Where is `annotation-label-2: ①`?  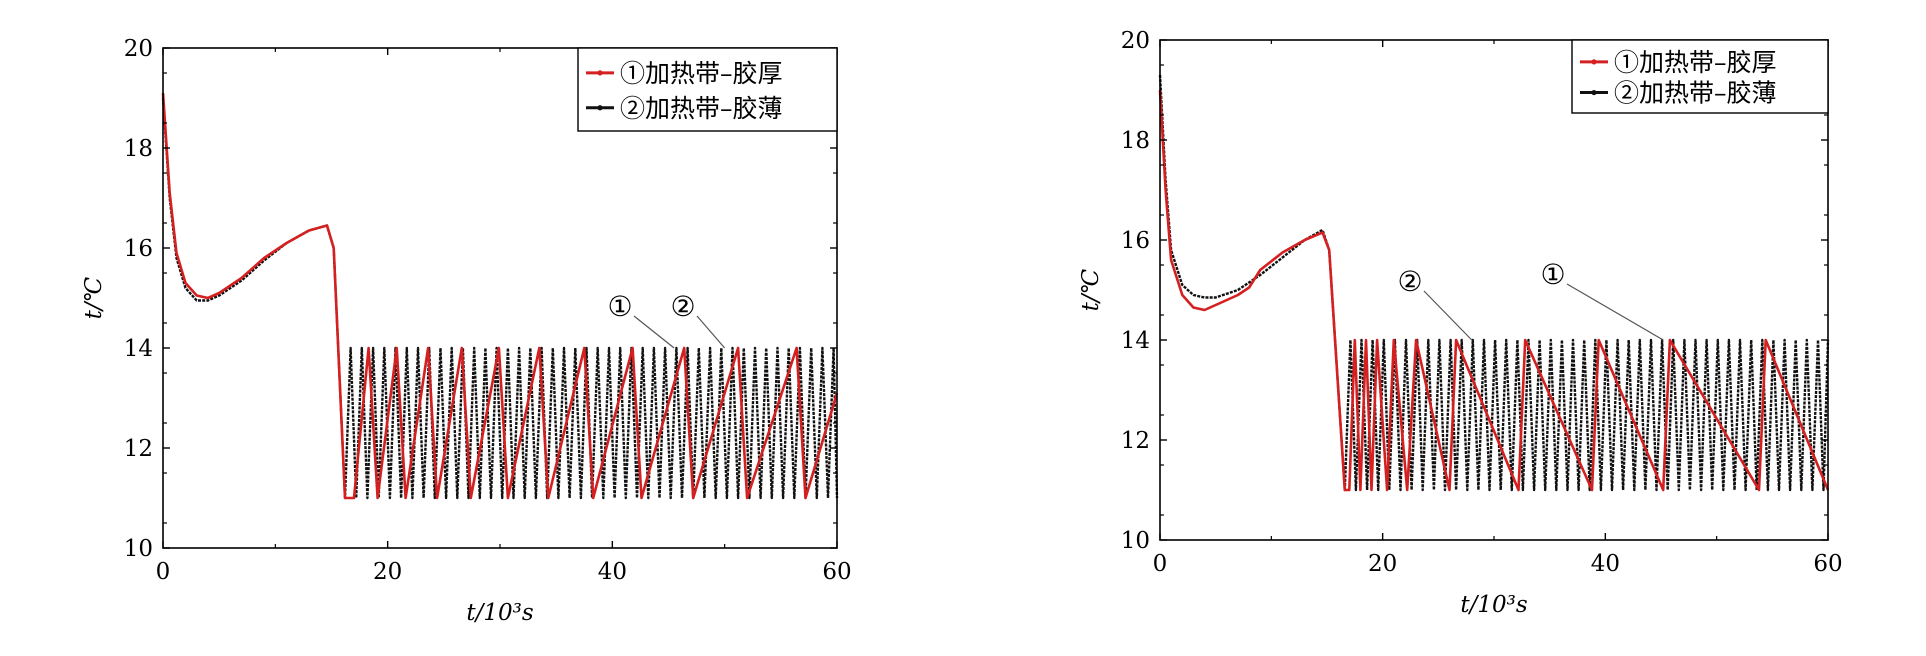
annotation-label-2: ① is located at coordinates (1552, 274).